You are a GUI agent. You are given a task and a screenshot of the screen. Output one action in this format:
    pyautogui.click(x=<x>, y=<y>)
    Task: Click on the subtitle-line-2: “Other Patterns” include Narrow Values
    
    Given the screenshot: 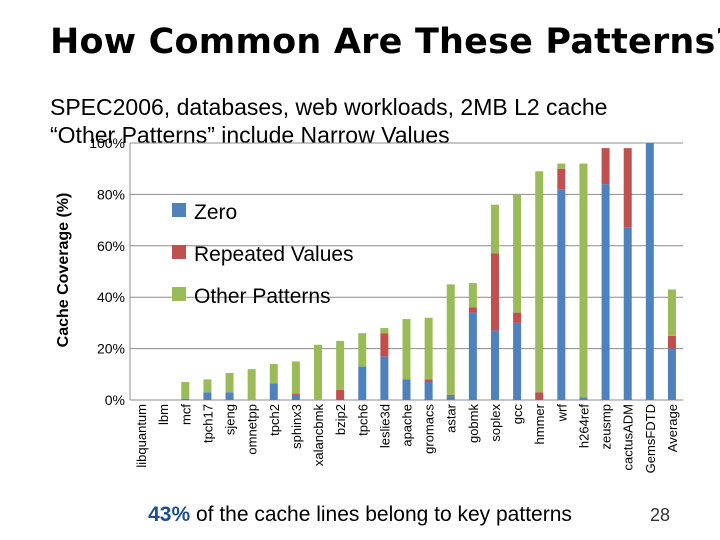 What is the action you would take?
    pyautogui.click(x=250, y=135)
    